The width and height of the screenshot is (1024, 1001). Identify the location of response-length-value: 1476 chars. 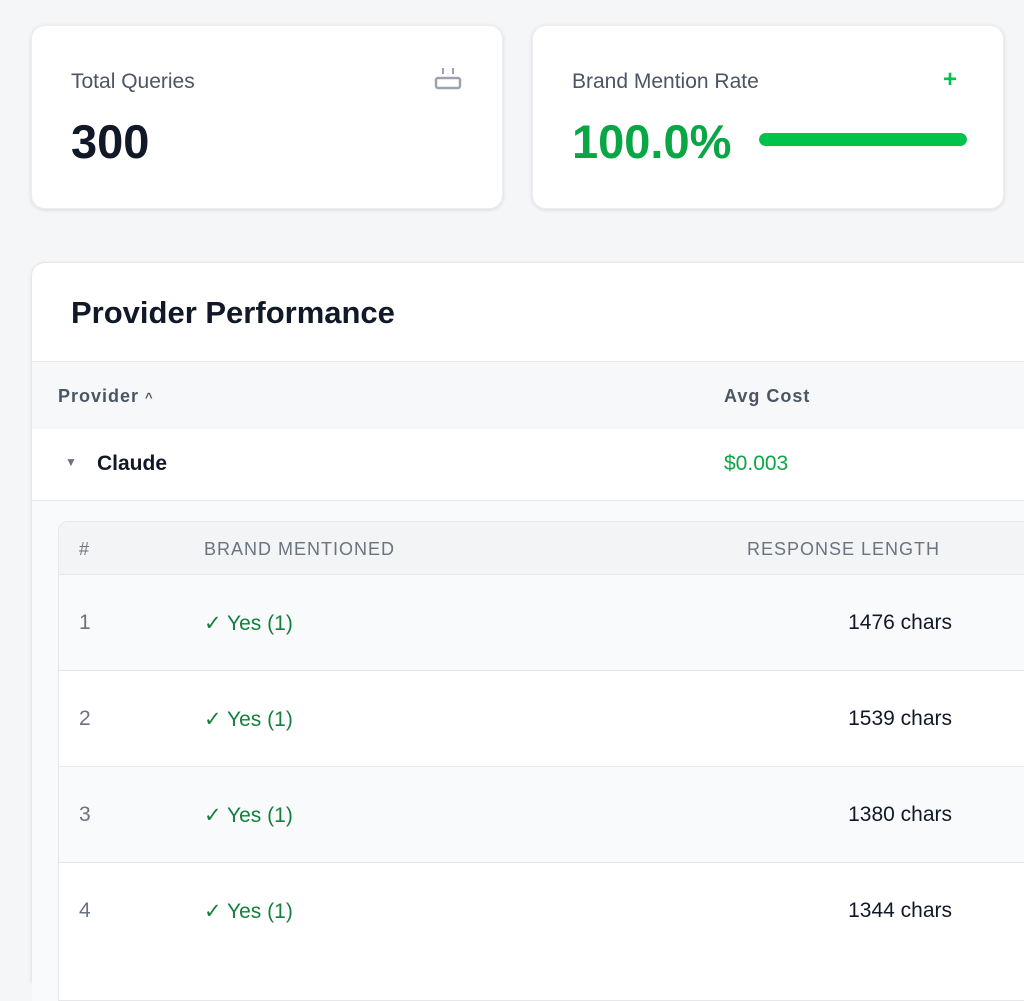
(900, 622).